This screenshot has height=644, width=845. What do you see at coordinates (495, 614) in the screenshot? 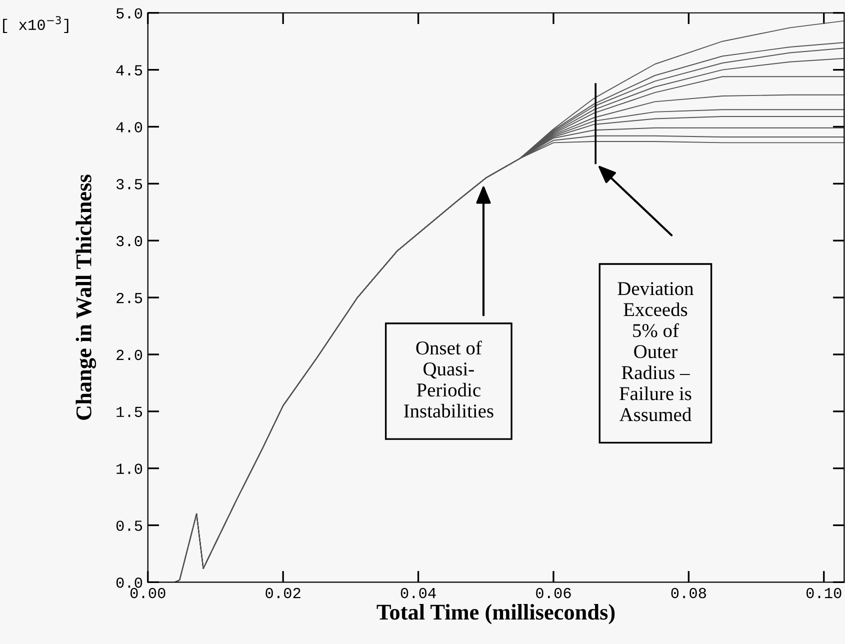
I see `x-axis-title: Total Time (milliseconds)` at bounding box center [495, 614].